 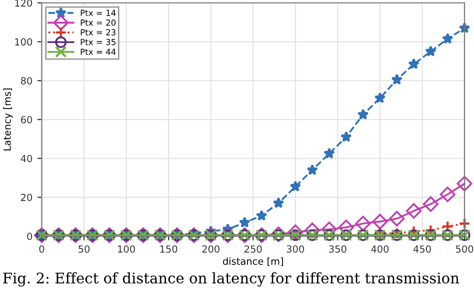 What do you see at coordinates (26, 120) in the screenshot?
I see `y-tick-label: 60` at bounding box center [26, 120].